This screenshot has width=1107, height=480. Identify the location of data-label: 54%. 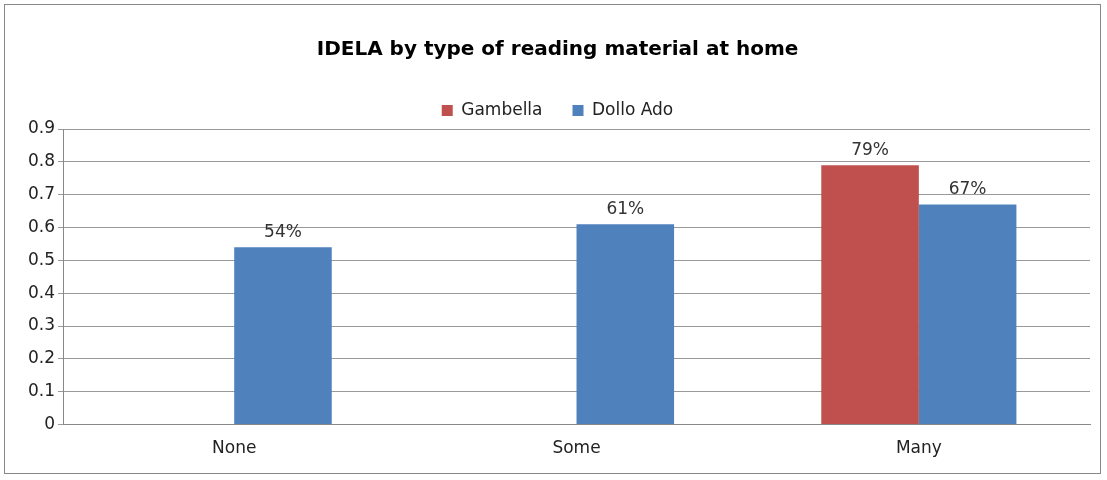
(283, 231).